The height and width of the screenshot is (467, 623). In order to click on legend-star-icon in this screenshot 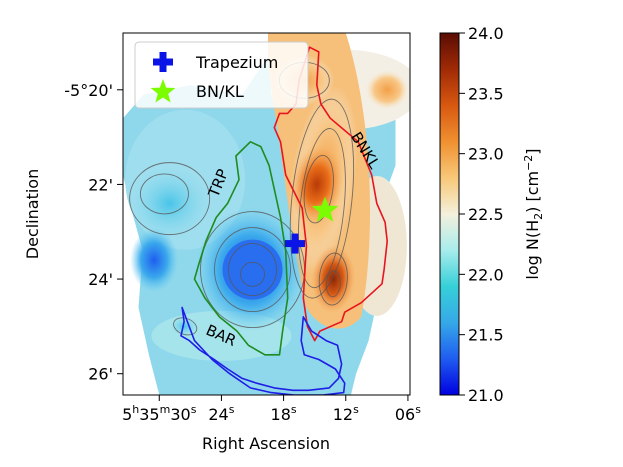, I will do `click(163, 91)`.